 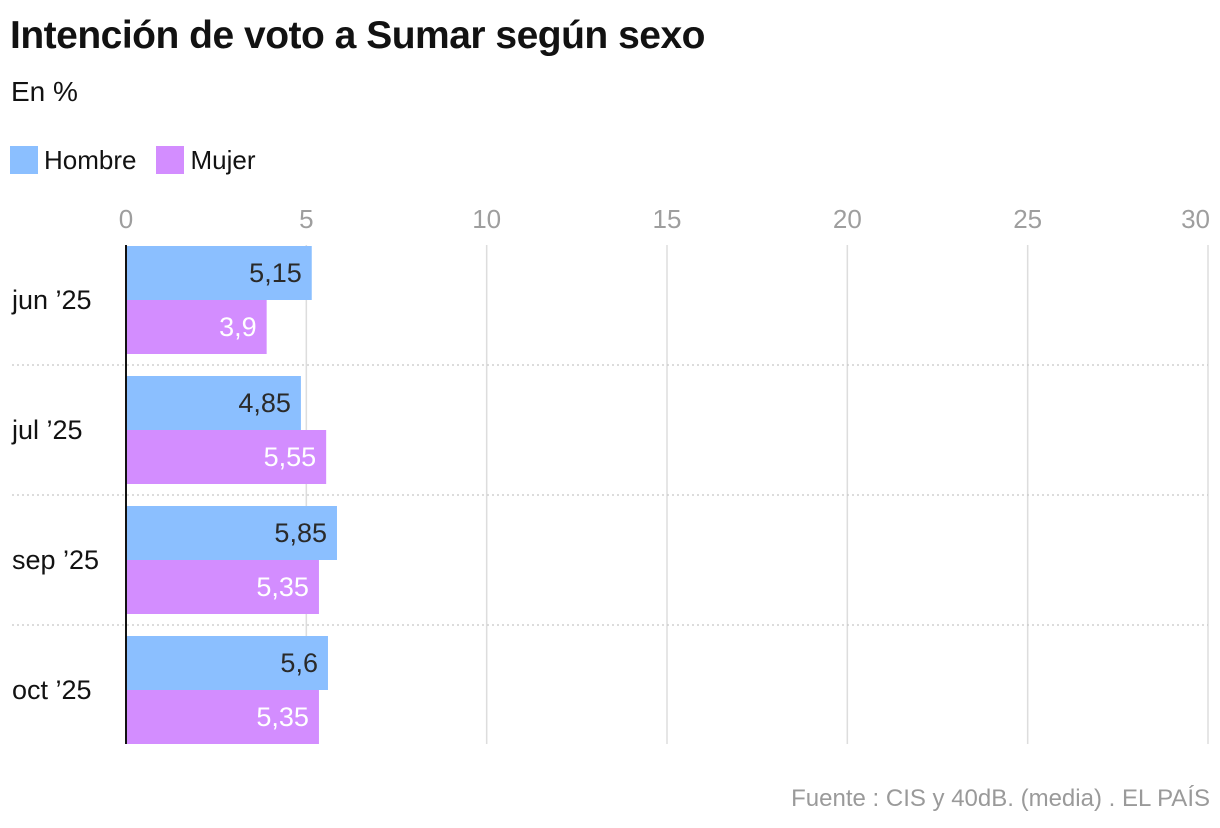 I want to click on x-tick-label: 15, so click(x=667, y=219).